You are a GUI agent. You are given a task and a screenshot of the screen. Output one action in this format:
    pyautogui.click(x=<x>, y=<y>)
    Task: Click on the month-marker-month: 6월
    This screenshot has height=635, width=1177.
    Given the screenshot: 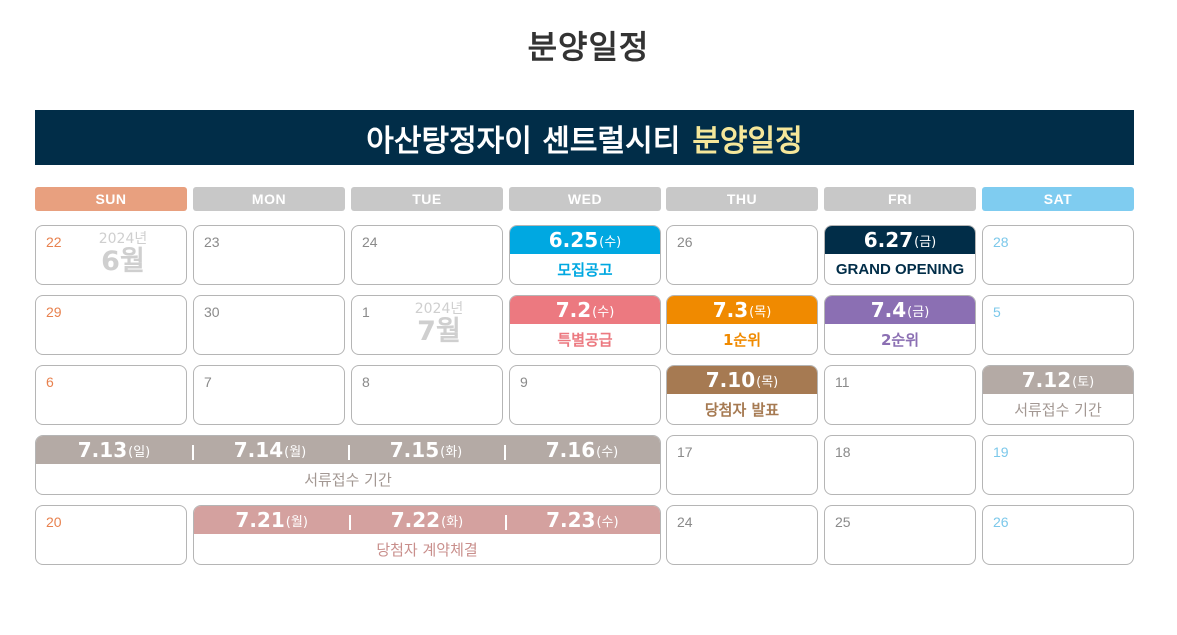 What is the action you would take?
    pyautogui.click(x=123, y=261)
    